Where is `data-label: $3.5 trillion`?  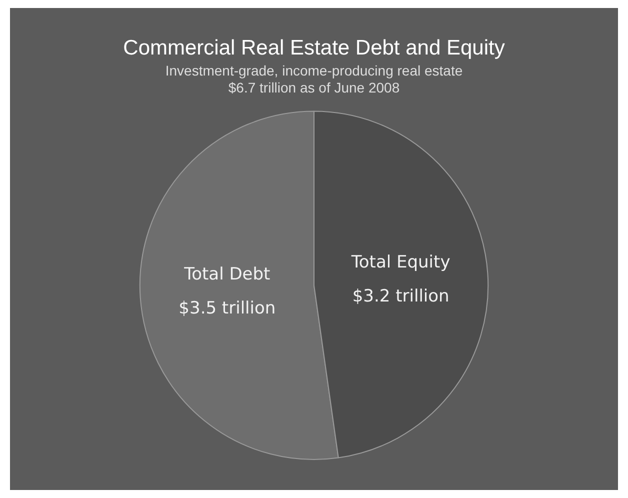
data-label: $3.5 trillion is located at coordinates (227, 308).